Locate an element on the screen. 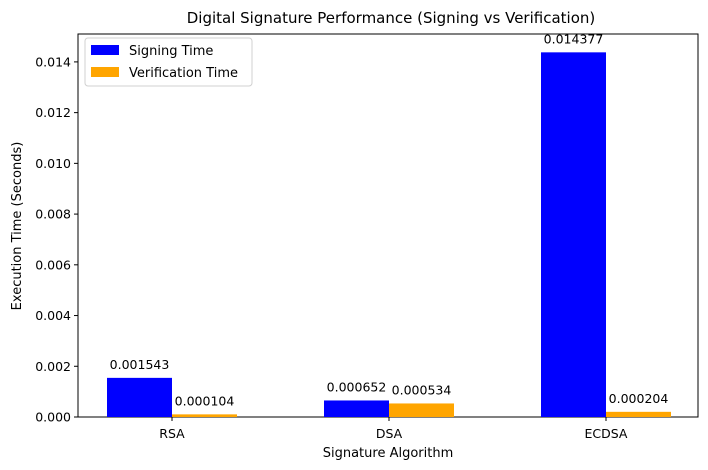 The height and width of the screenshot is (470, 708). x-axis: RSA DSA ECDSA is located at coordinates (393, 429).